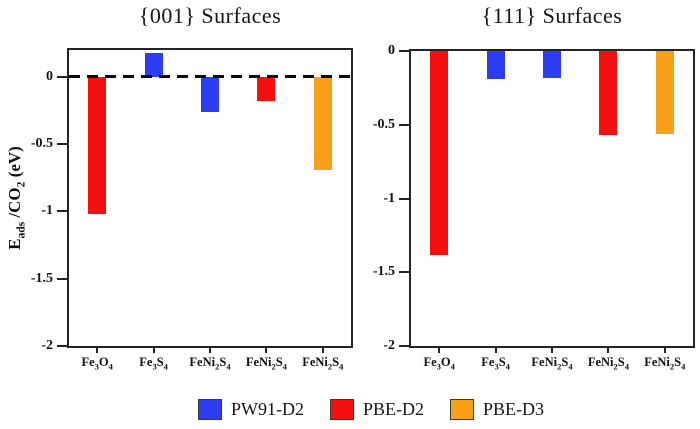 The width and height of the screenshot is (700, 429). Describe the element at coordinates (552, 15) in the screenshot. I see `panel-title-111-surfaces: {111} Surfaces` at that location.